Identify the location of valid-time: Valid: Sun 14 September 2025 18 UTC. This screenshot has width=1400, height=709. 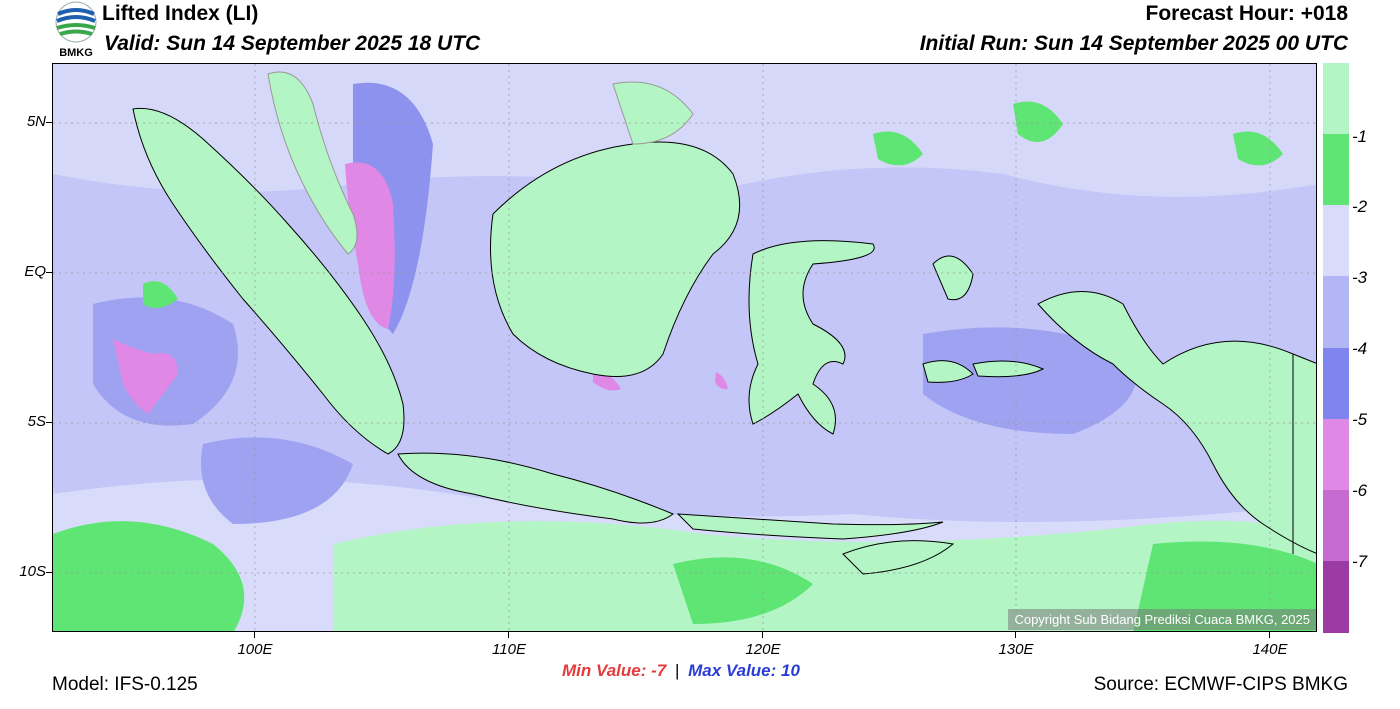
(292, 43).